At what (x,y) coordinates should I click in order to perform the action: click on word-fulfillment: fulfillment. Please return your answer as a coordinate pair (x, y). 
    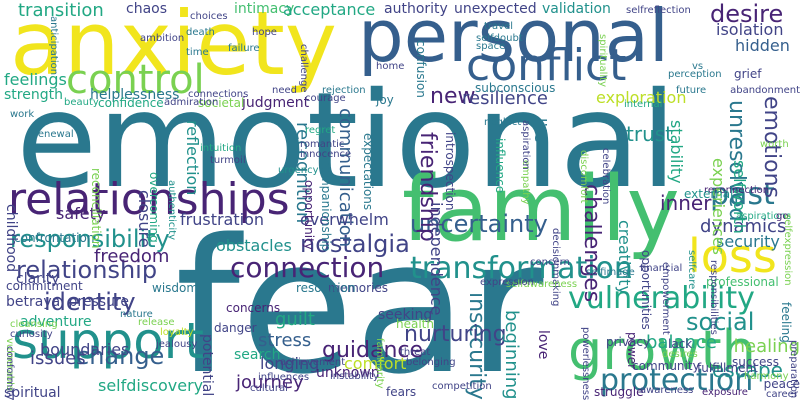
    Looking at the image, I should click on (727, 368).